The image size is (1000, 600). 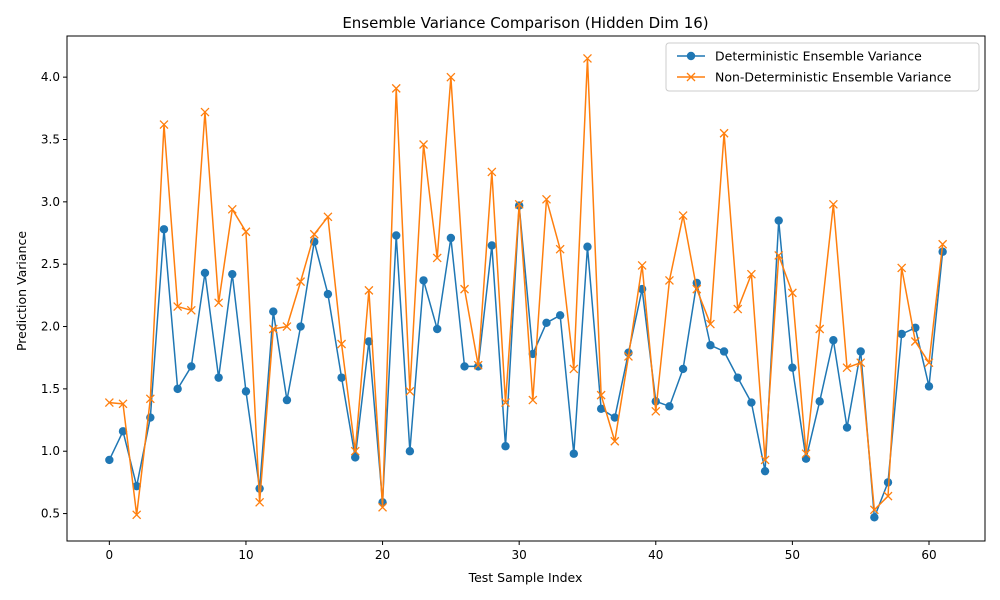 What do you see at coordinates (110, 555) in the screenshot?
I see `x-tick-label: 0` at bounding box center [110, 555].